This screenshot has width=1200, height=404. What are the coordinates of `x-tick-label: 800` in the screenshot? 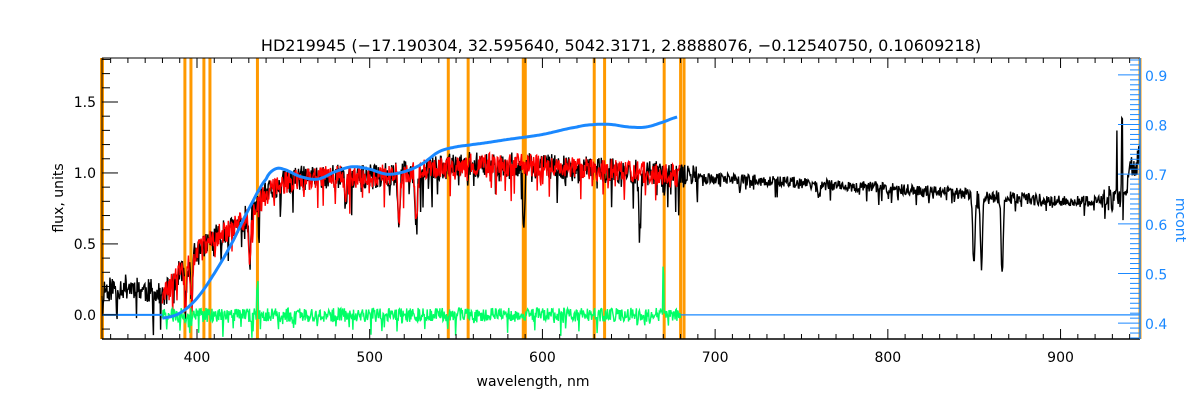 It's located at (887, 358).